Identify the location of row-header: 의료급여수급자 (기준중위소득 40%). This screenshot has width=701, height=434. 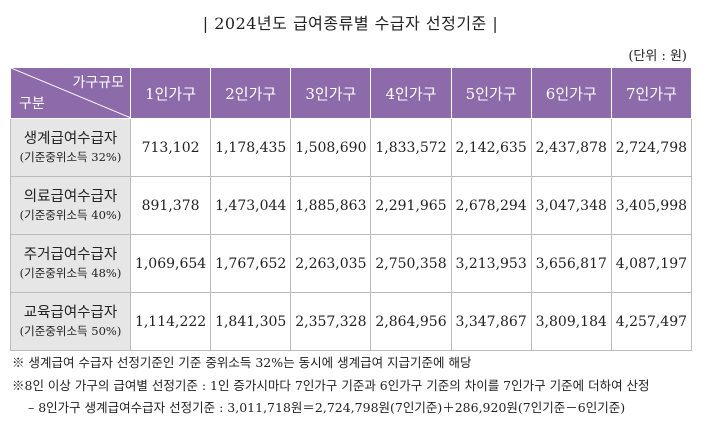
(70, 205).